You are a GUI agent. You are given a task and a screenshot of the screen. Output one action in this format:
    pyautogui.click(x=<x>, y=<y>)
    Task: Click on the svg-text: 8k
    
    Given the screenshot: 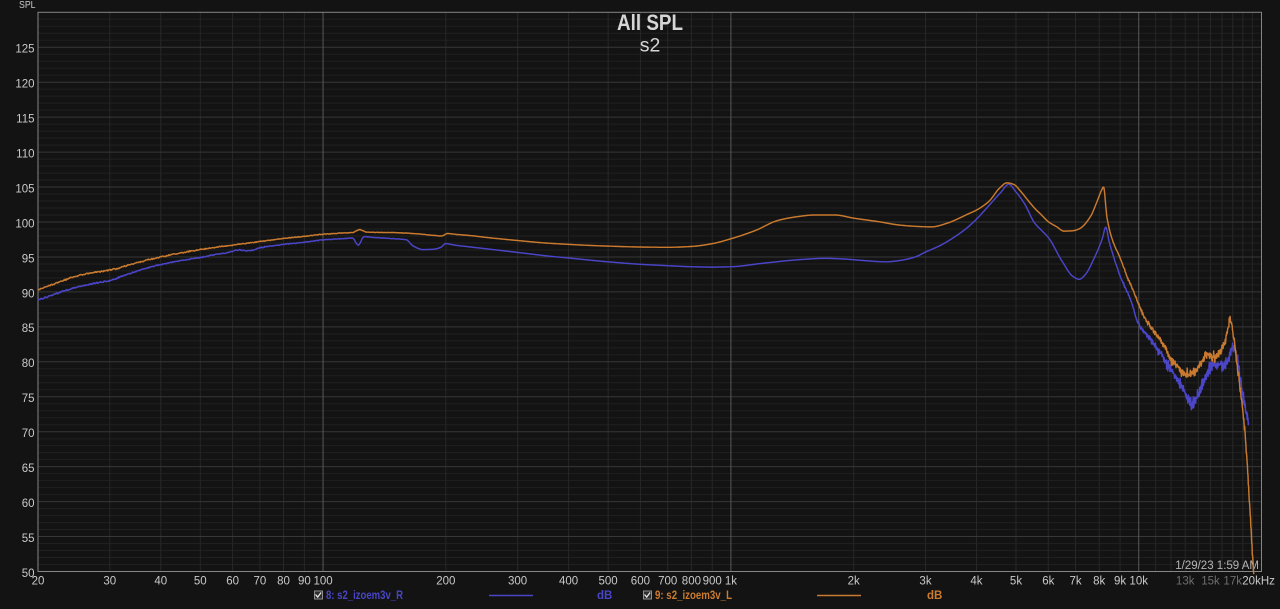 What is the action you would take?
    pyautogui.click(x=1099, y=582)
    